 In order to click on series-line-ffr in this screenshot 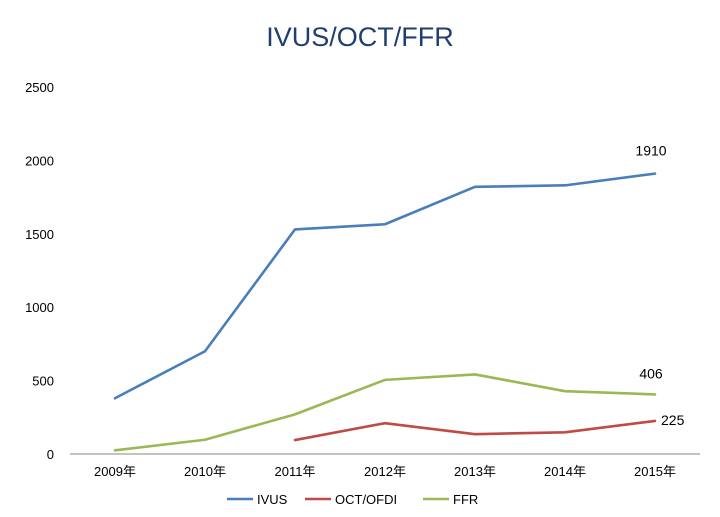, I will do `click(385, 412)`.